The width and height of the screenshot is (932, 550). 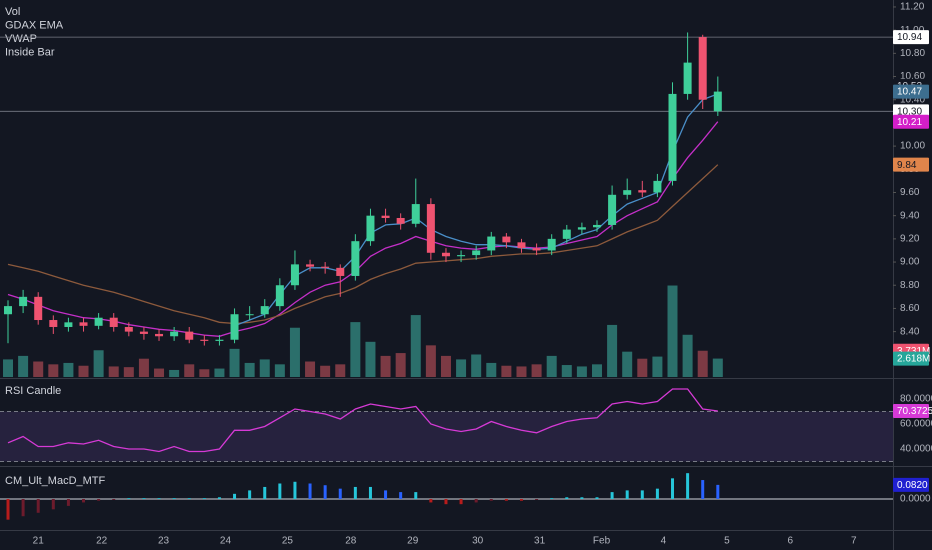 I want to click on y-tick-label: 8.80, so click(x=910, y=285).